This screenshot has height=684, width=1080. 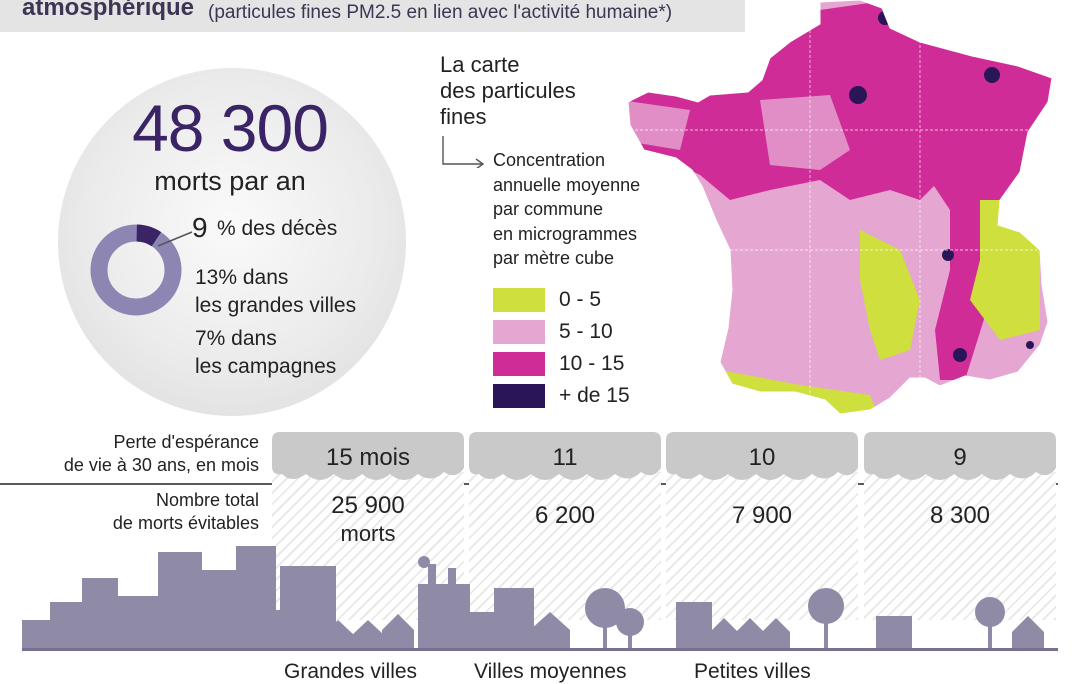 I want to click on share-donut, so click(x=141, y=270).